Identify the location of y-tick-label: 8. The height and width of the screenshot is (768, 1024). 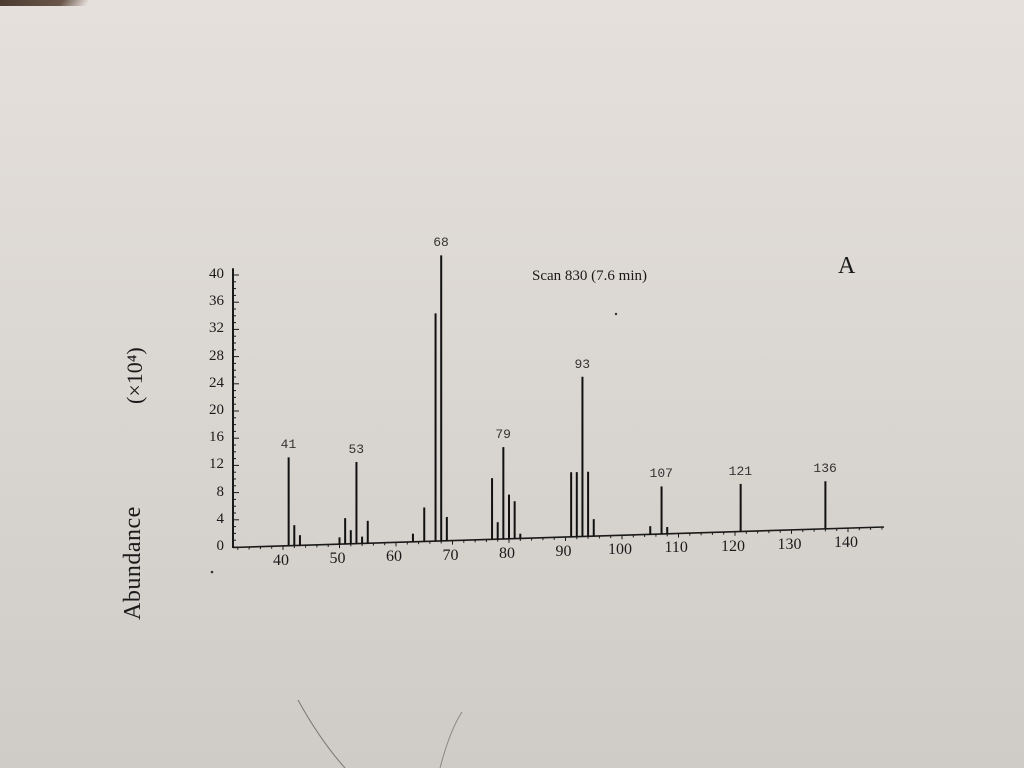
(220, 491).